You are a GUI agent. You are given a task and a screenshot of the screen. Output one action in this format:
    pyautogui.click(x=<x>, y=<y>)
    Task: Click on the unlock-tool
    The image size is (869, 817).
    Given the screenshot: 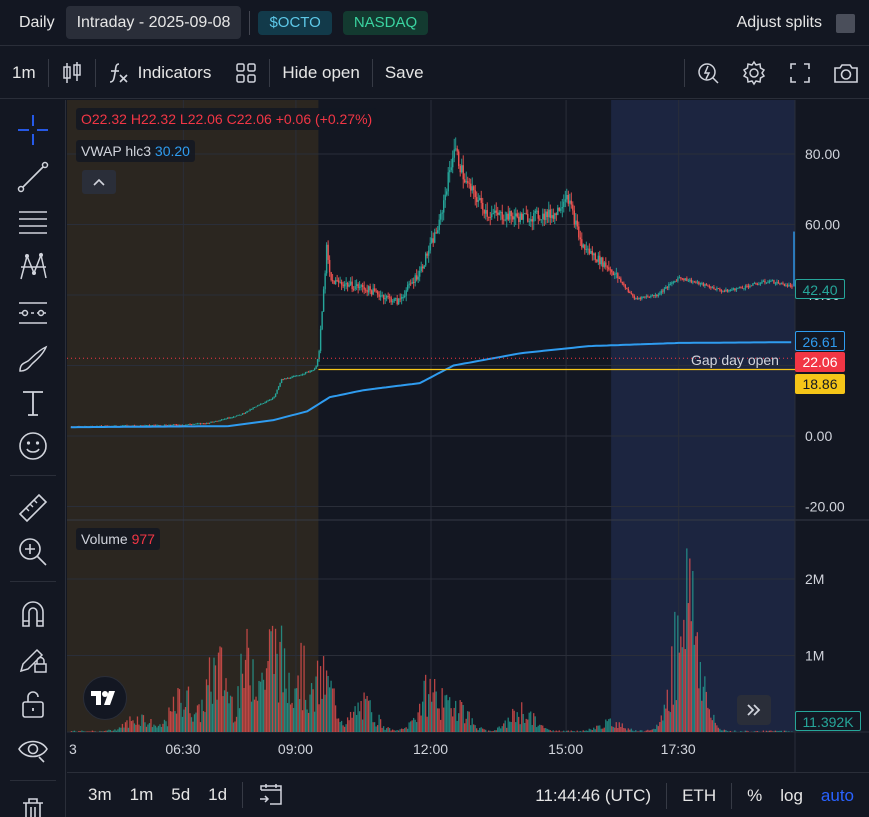 What is the action you would take?
    pyautogui.click(x=33, y=704)
    